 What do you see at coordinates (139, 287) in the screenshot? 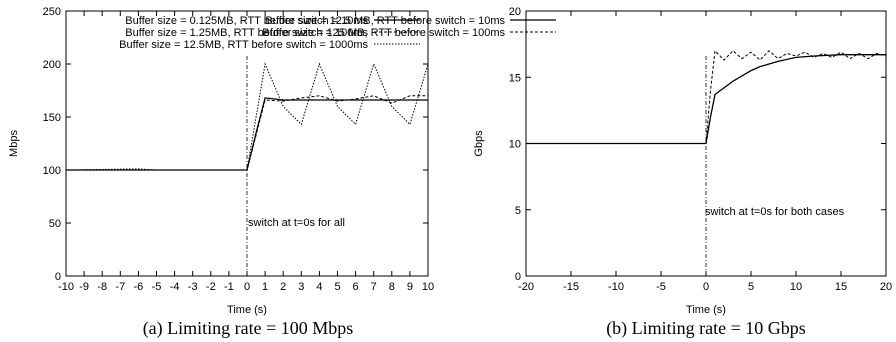
I see `x-tick-label: -6` at bounding box center [139, 287].